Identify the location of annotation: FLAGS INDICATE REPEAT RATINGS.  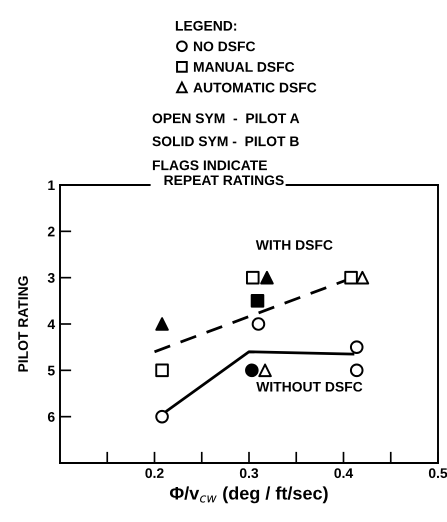
(218, 173).